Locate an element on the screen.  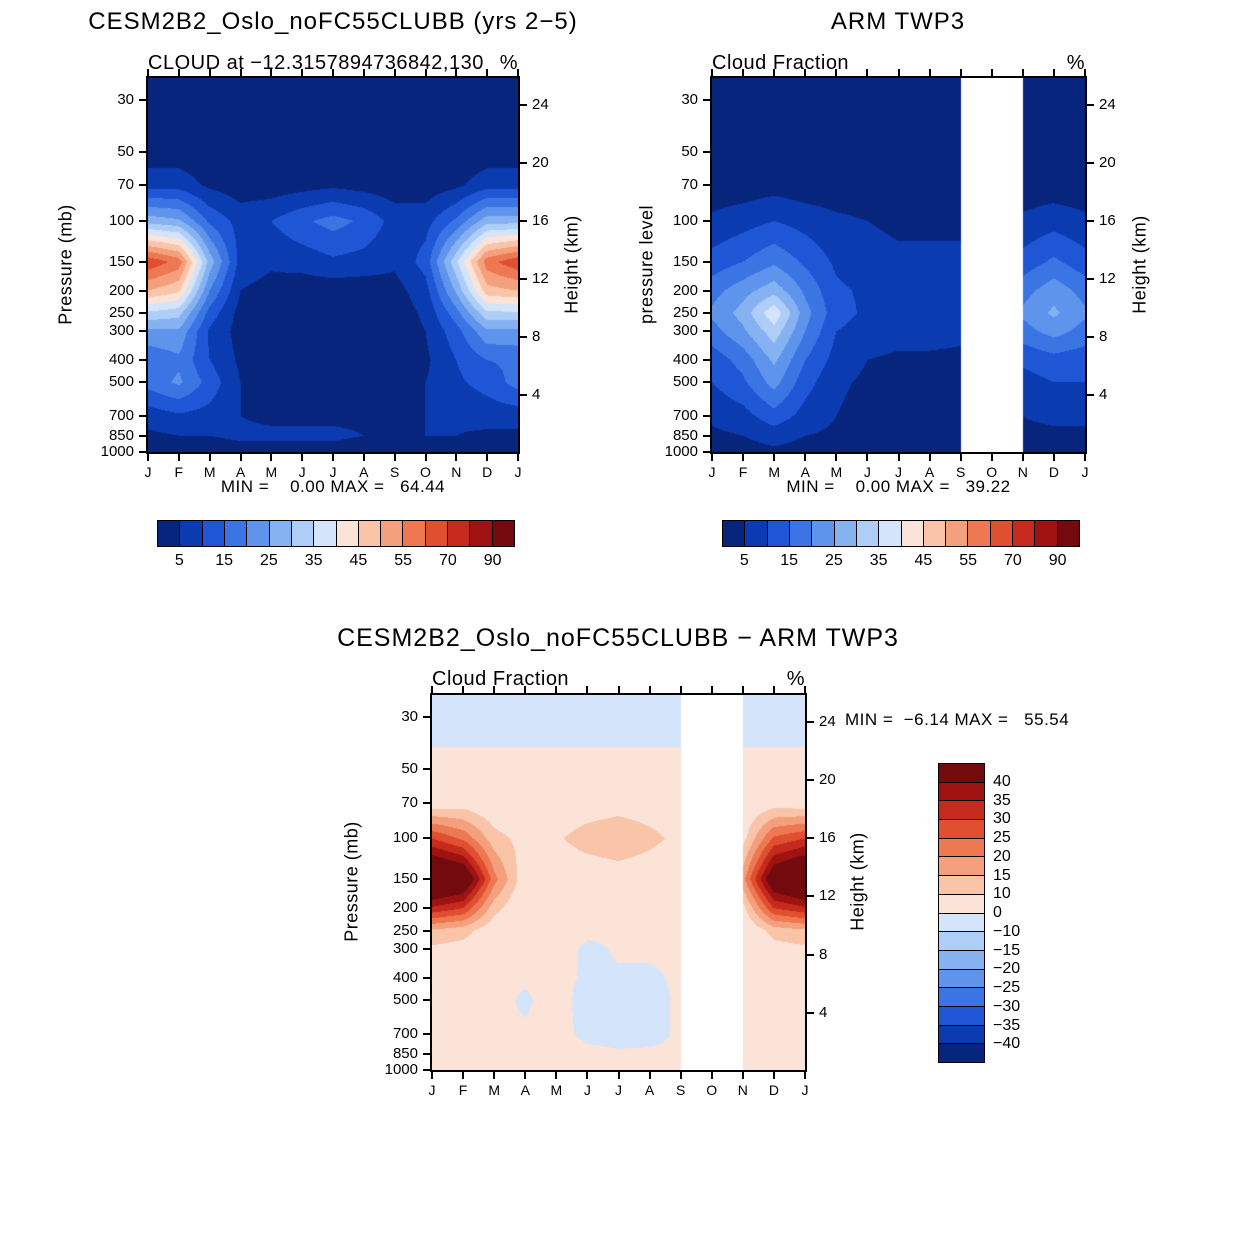
pressure-tick-label: 30 is located at coordinates (125, 100).